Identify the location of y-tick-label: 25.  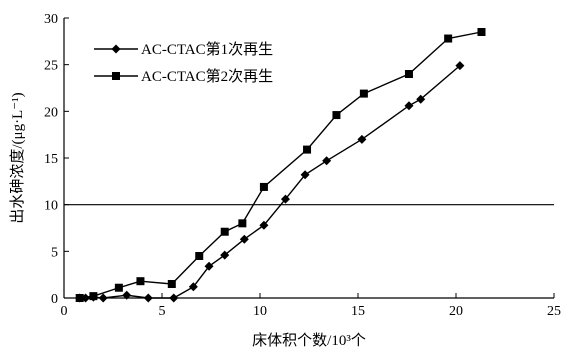
(51, 66).